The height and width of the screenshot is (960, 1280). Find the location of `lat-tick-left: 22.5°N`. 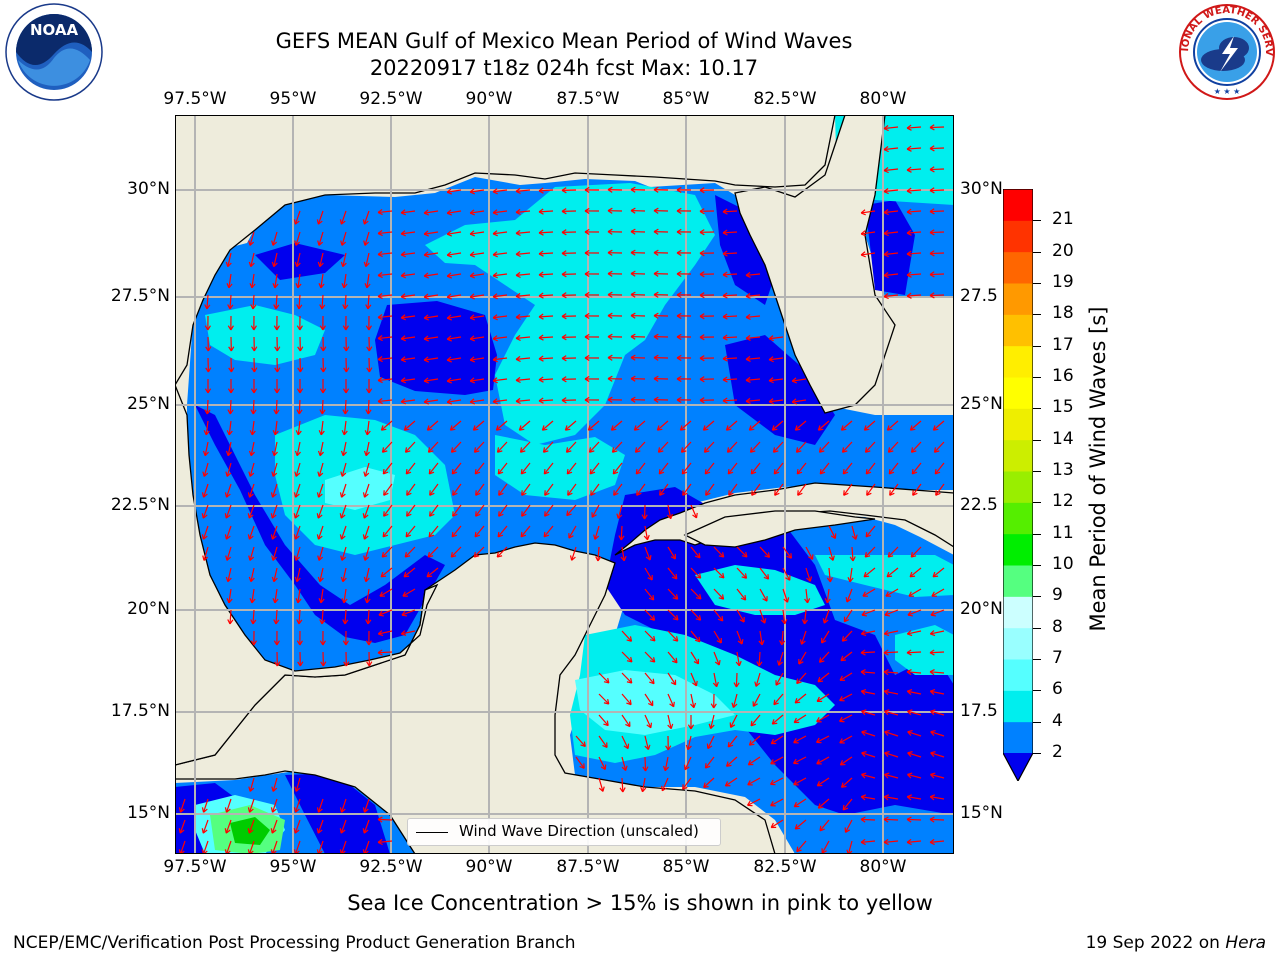

lat-tick-left: 22.5°N is located at coordinates (140, 505).